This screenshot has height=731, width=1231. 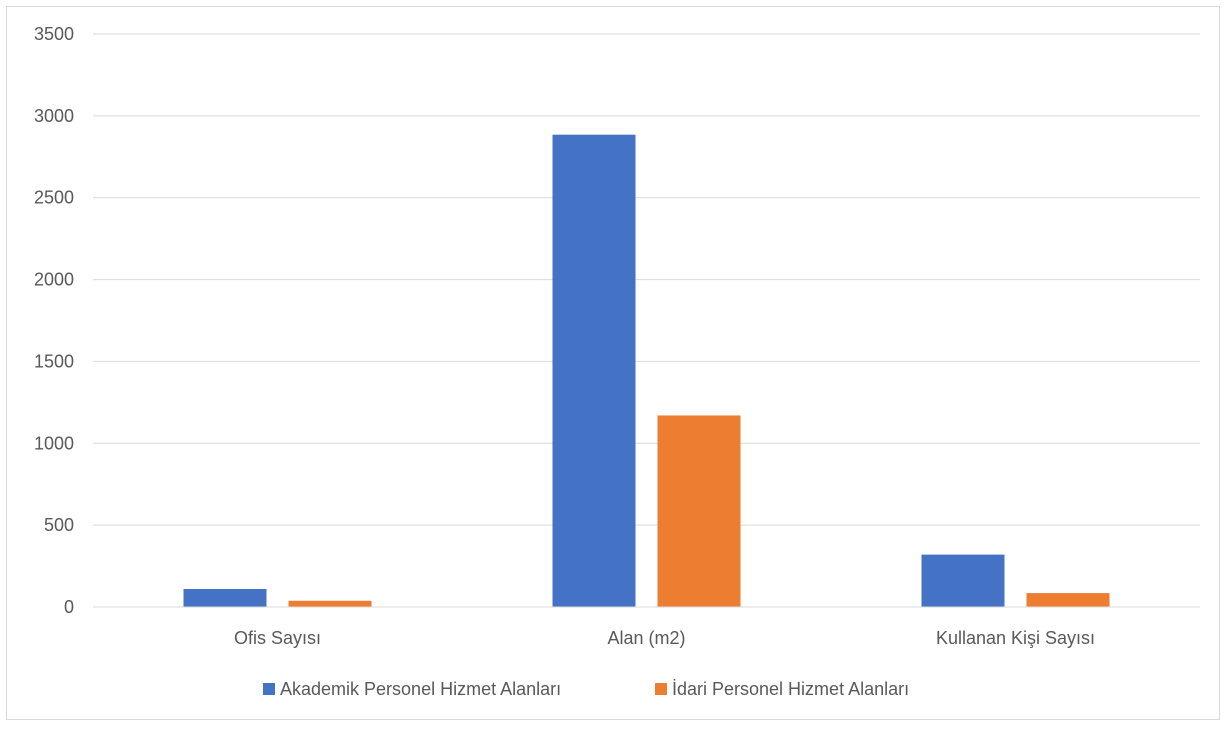 I want to click on y-tick-label: 2500, so click(x=54, y=198).